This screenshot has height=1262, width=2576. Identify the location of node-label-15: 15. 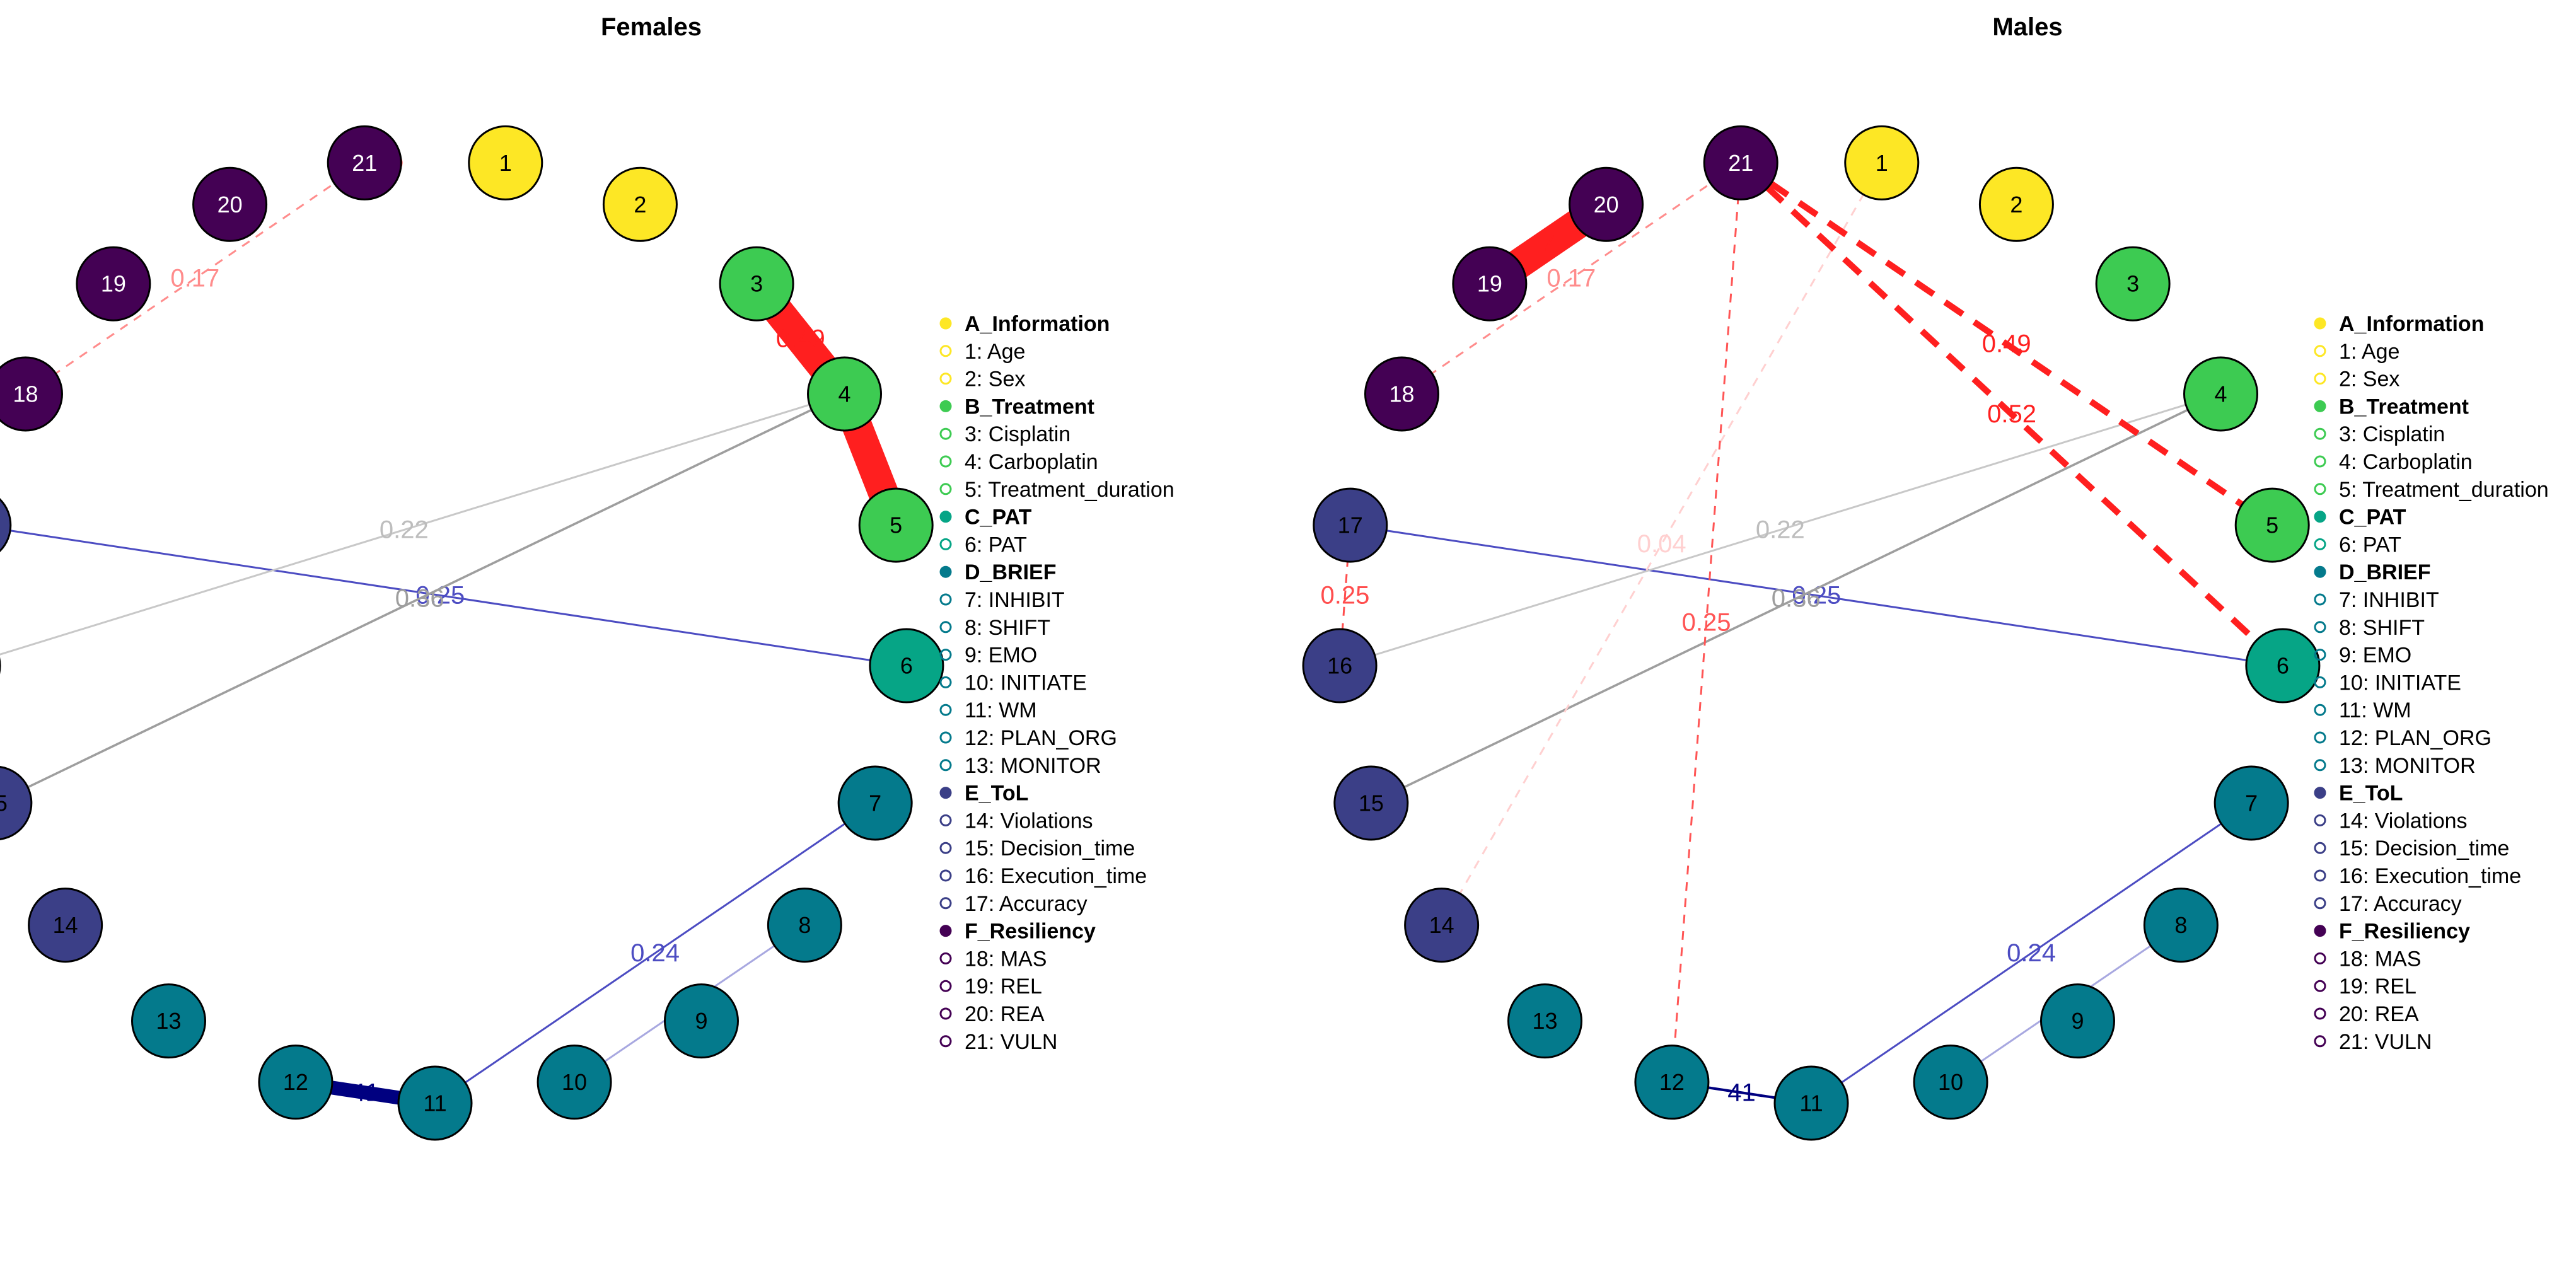
(4, 803).